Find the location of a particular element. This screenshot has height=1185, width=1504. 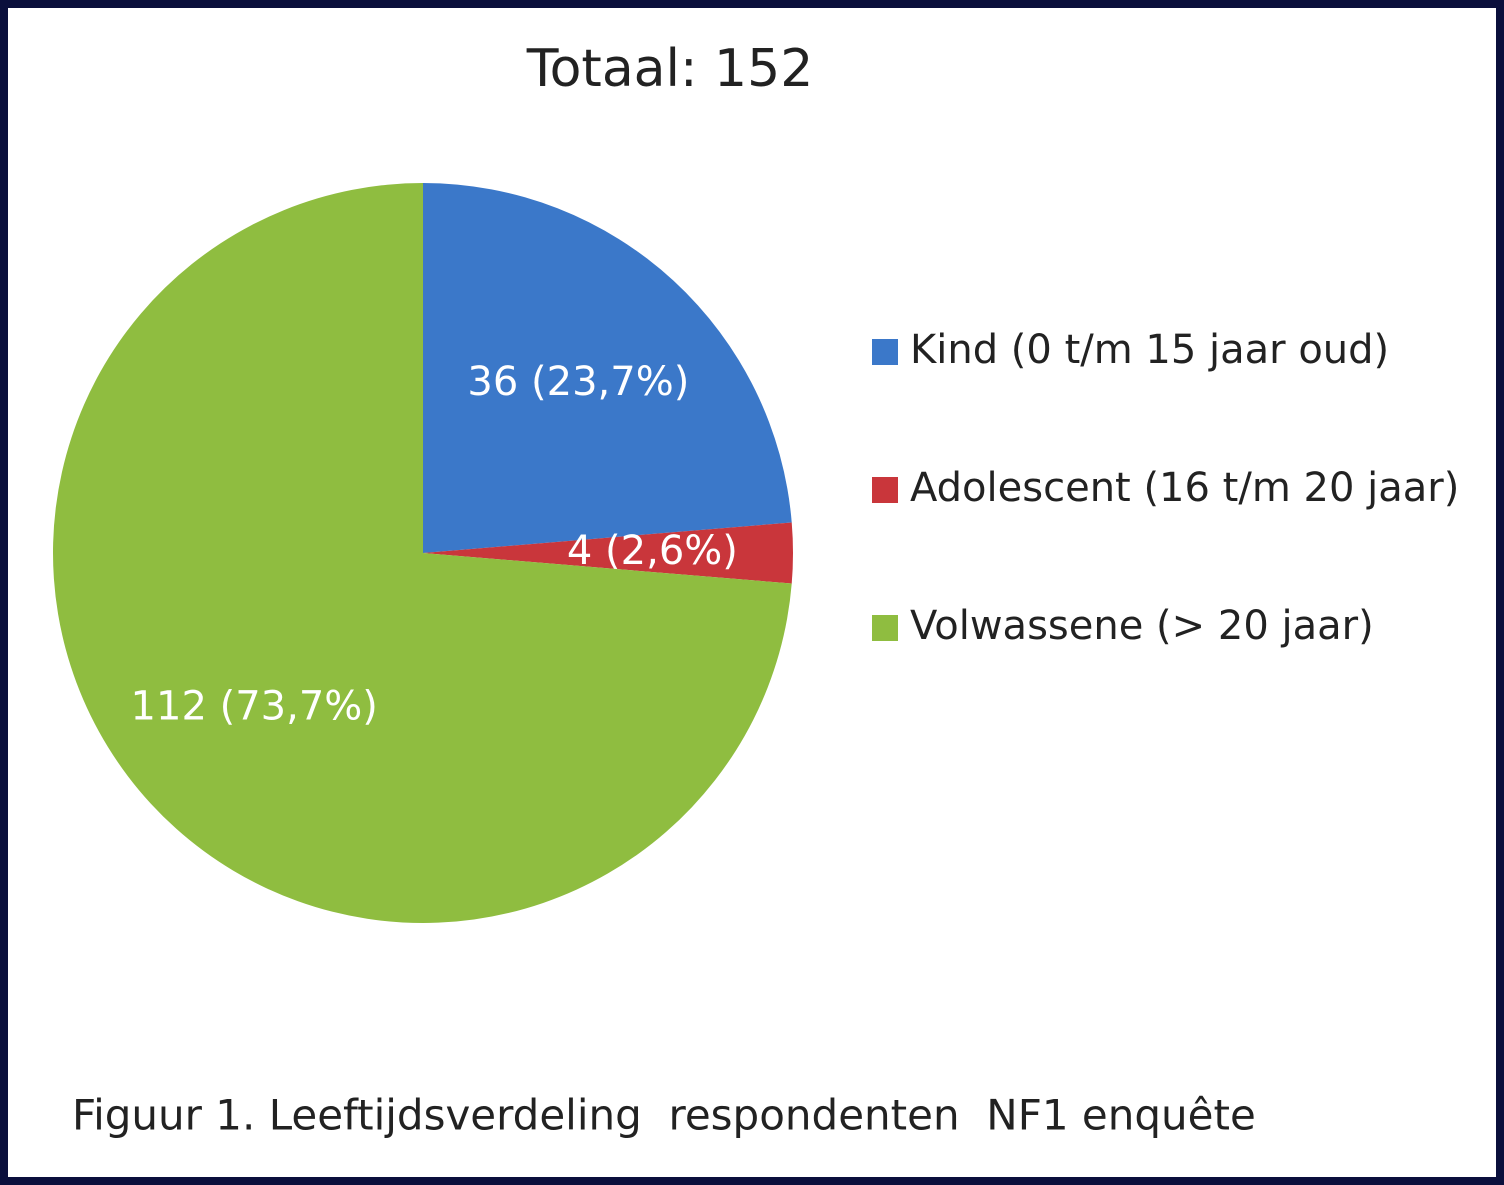

legend-label: Kind (0 t/m 15 jaar oud) is located at coordinates (1149, 350).